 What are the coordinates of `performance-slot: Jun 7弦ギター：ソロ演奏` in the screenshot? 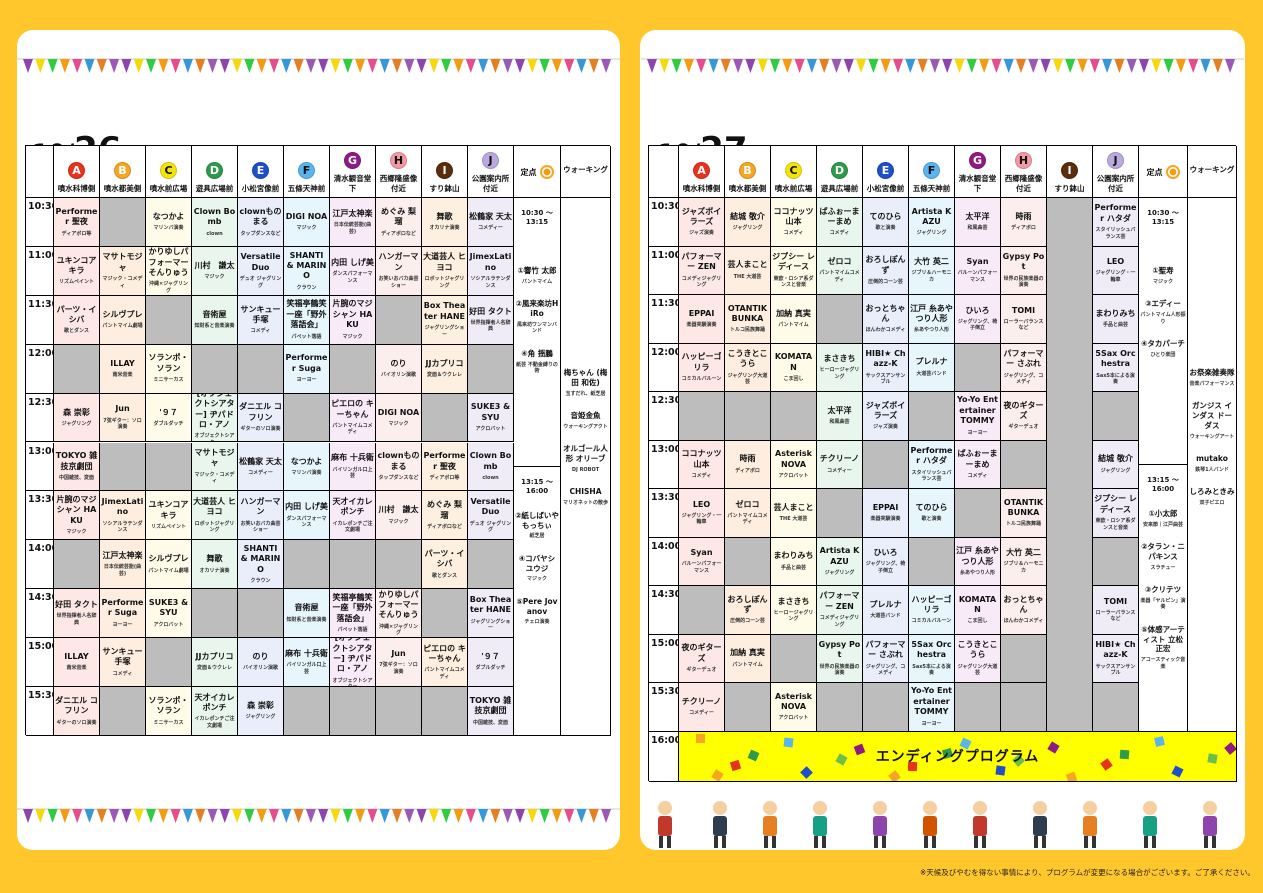 It's located at (123, 418).